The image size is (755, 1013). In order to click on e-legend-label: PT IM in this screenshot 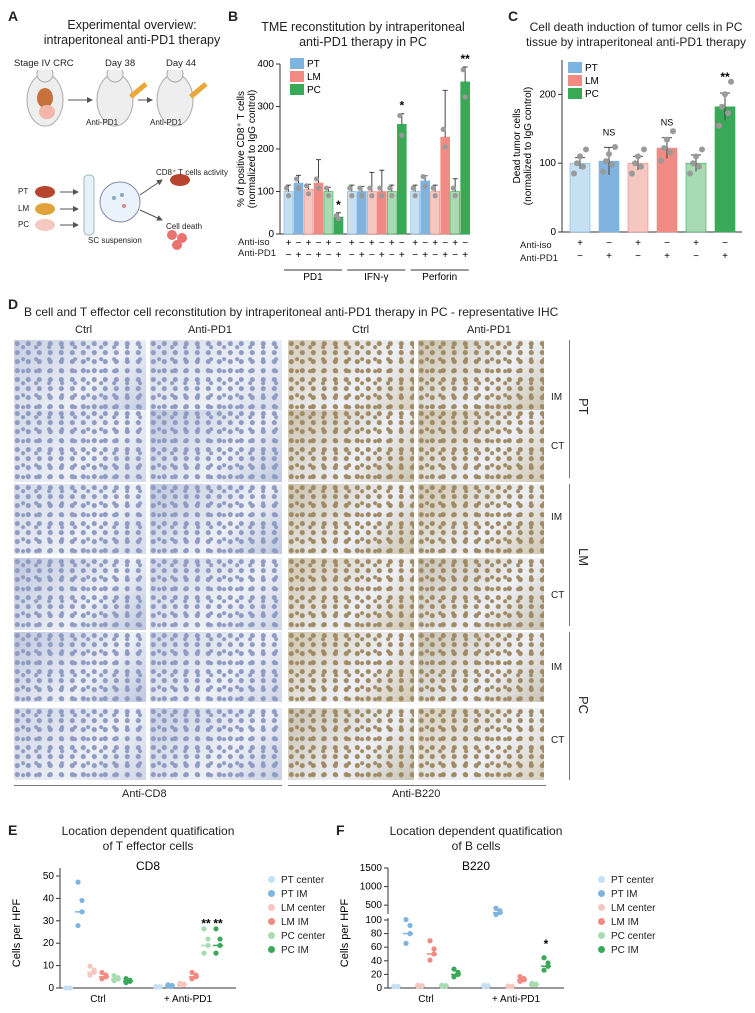, I will do `click(294, 894)`.